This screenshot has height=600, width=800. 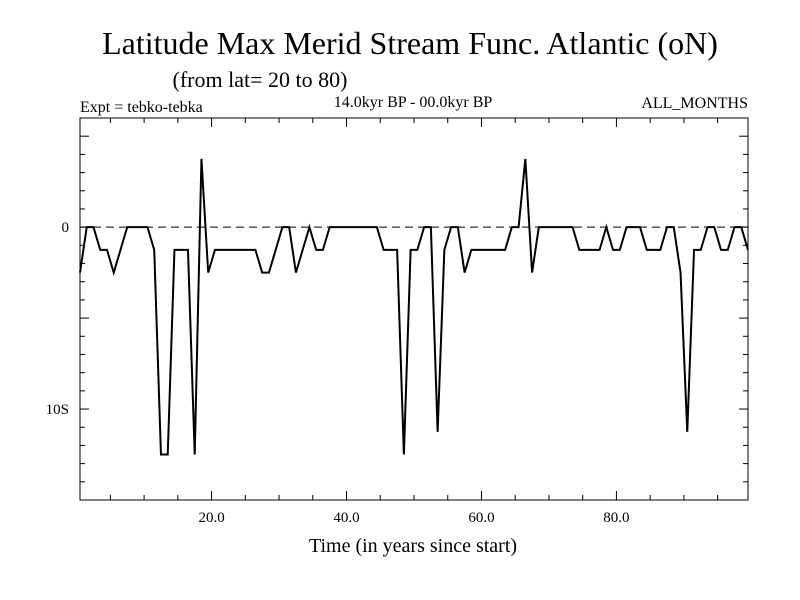 I want to click on x-tick-label: 40.0, so click(x=346, y=518).